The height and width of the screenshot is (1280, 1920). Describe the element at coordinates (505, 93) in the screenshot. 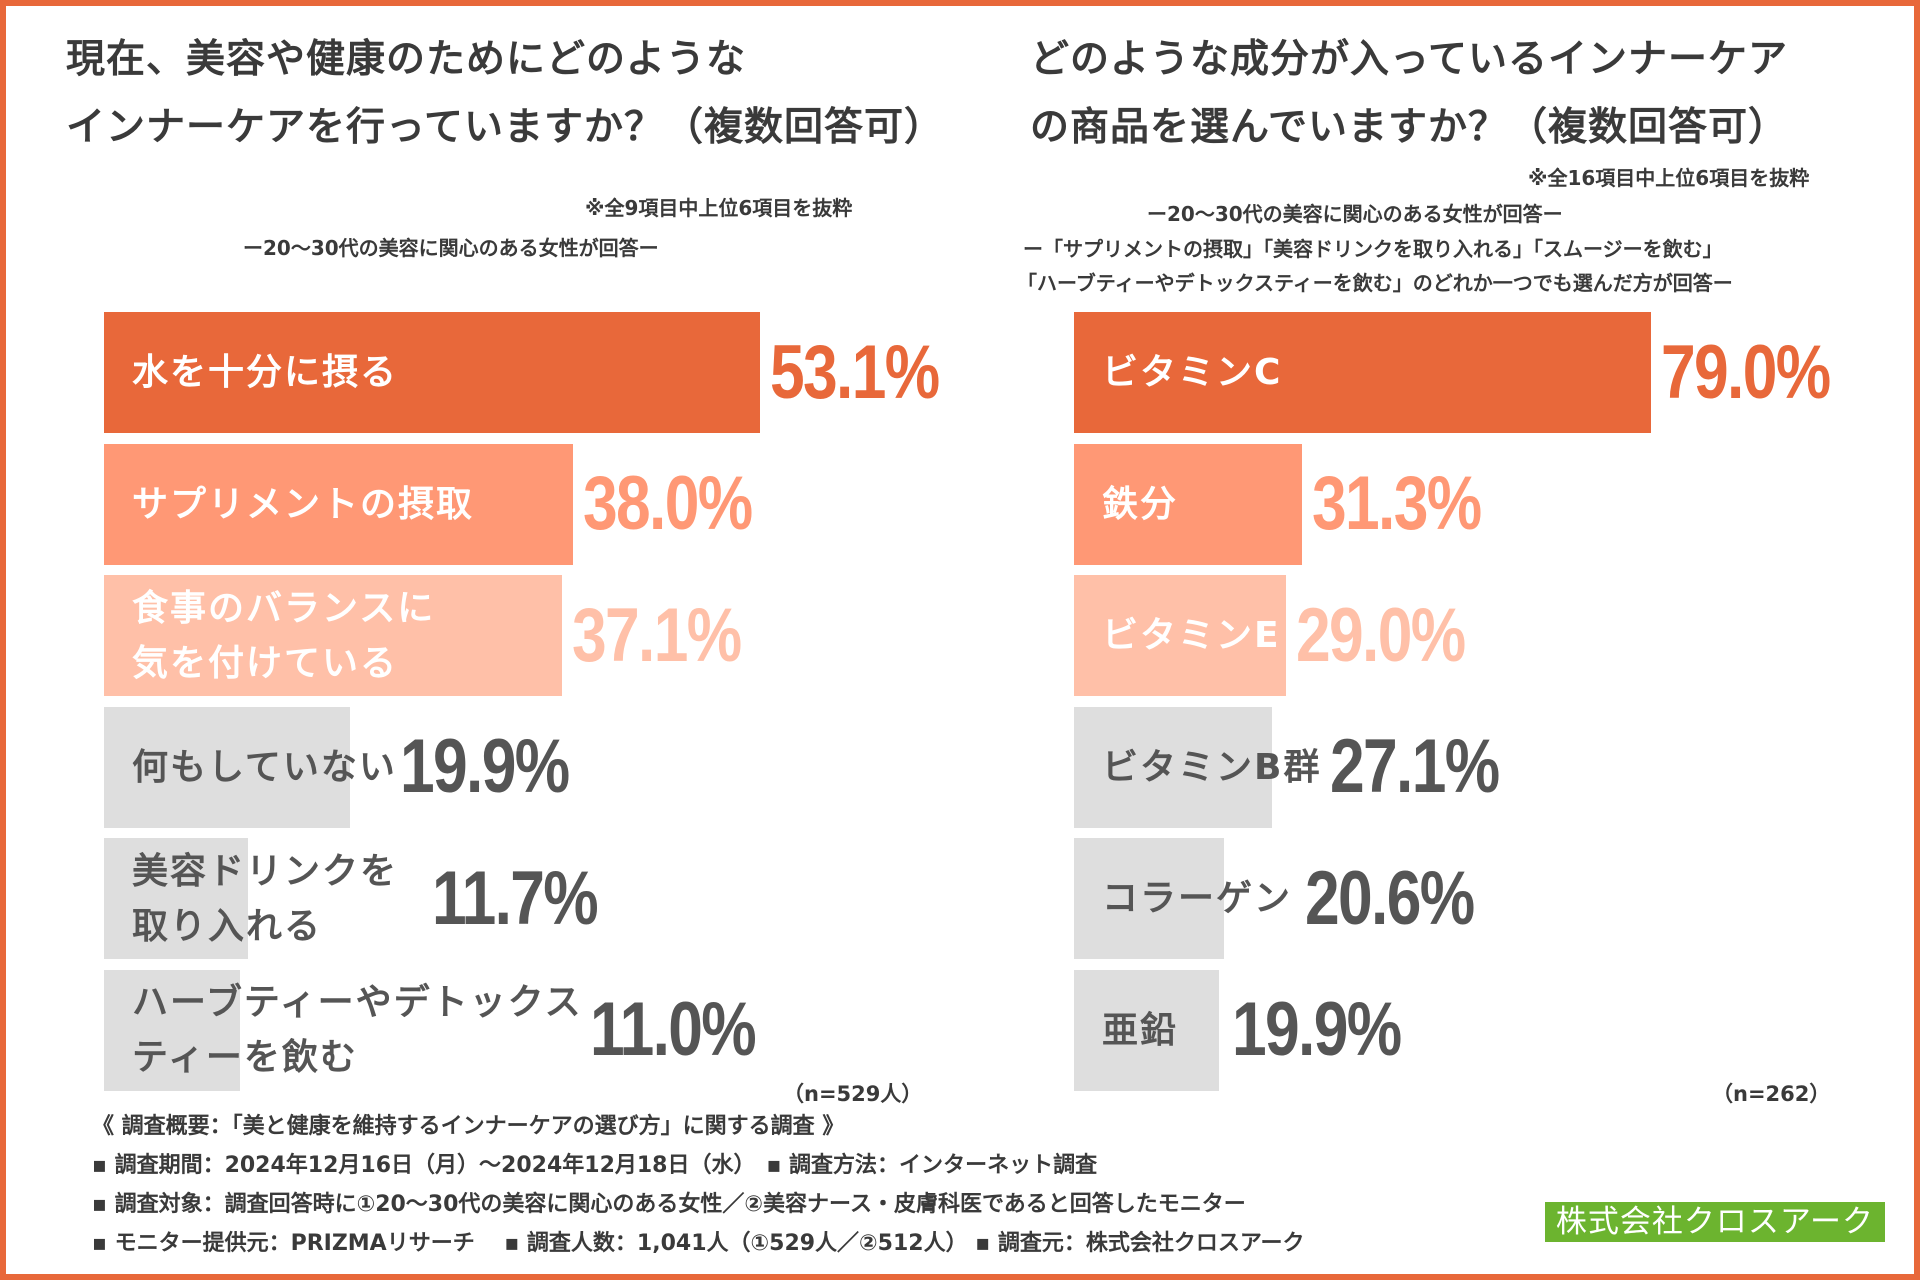

I see `left-chart-title: 現在、美容や健康のためにどのような インナーケアを行っていますか？（複数回答可）` at that location.